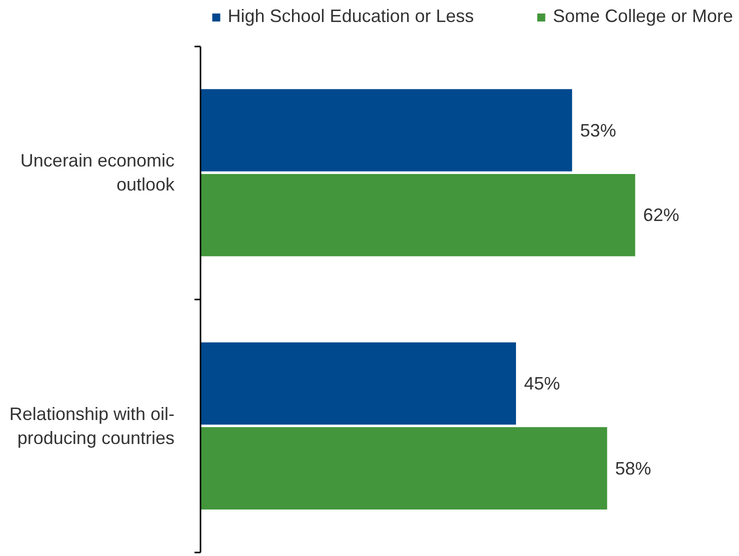 Image resolution: width=739 pixels, height=556 pixels. Describe the element at coordinates (92, 426) in the screenshot. I see `y-tick-label: Relationship with oil-producing countries` at that location.